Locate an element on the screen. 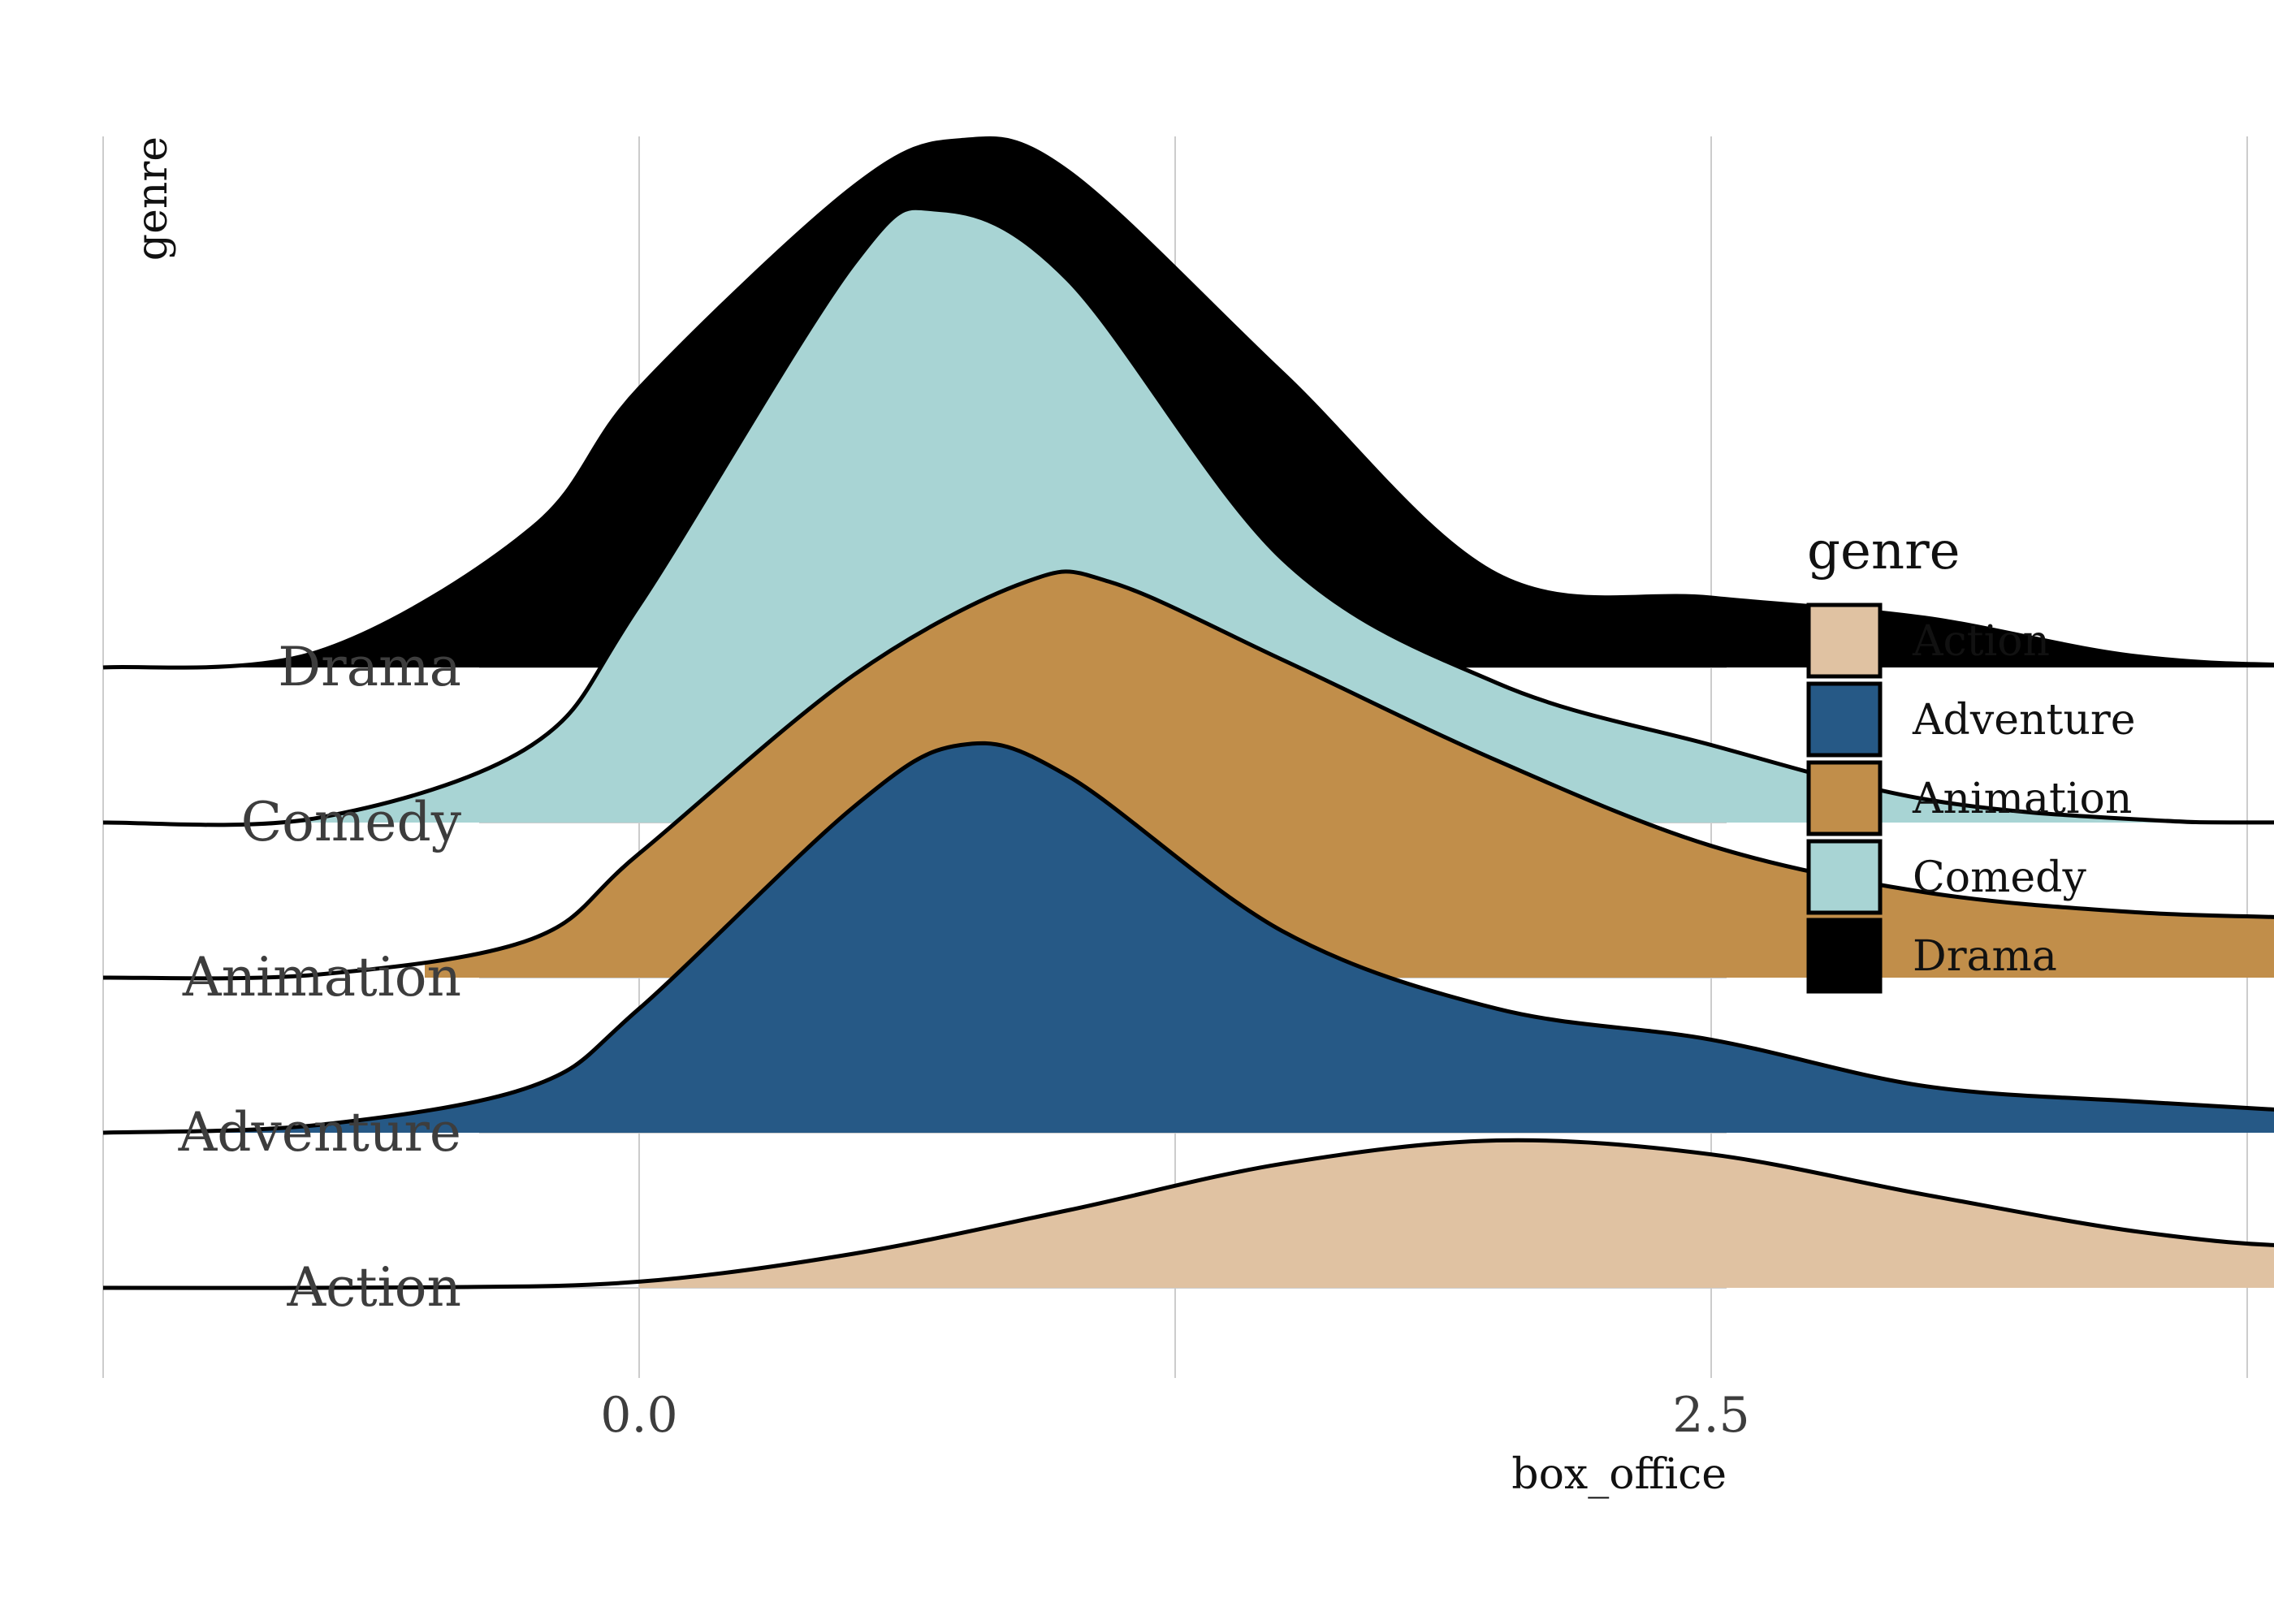  ridge-action is located at coordinates (1188, 1214).